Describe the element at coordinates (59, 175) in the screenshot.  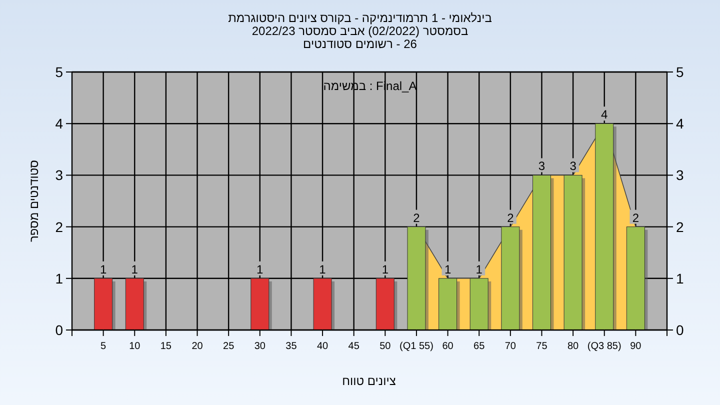
I see `y-tick-label: 3` at that location.